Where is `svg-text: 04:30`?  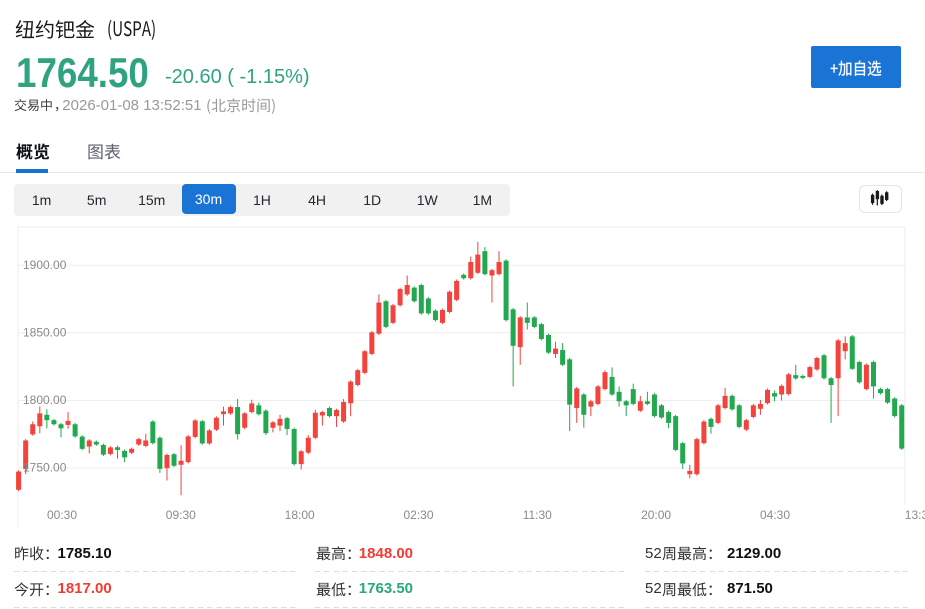 svg-text: 04:30 is located at coordinates (775, 515).